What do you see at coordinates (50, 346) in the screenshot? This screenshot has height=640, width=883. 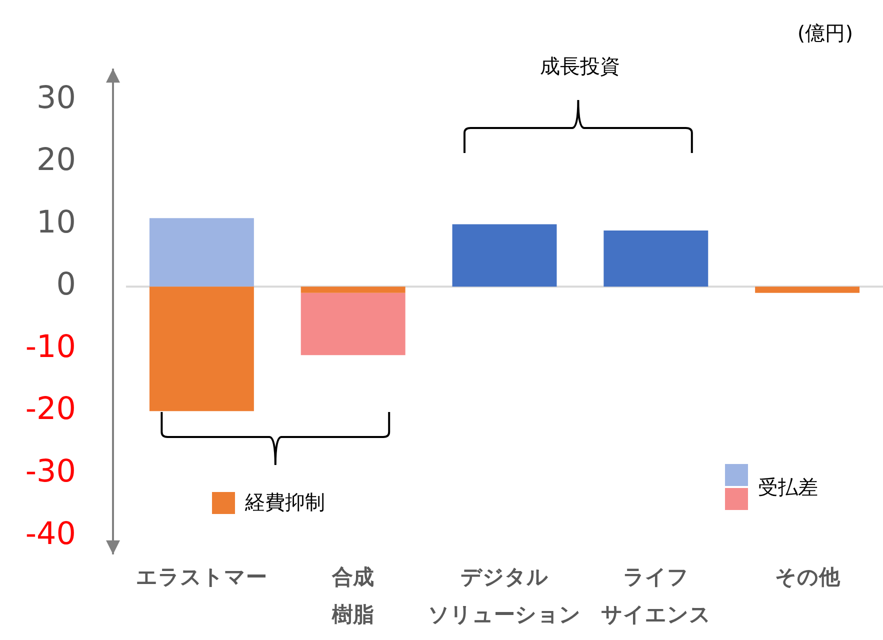 I see `y-tick-label: -10` at bounding box center [50, 346].